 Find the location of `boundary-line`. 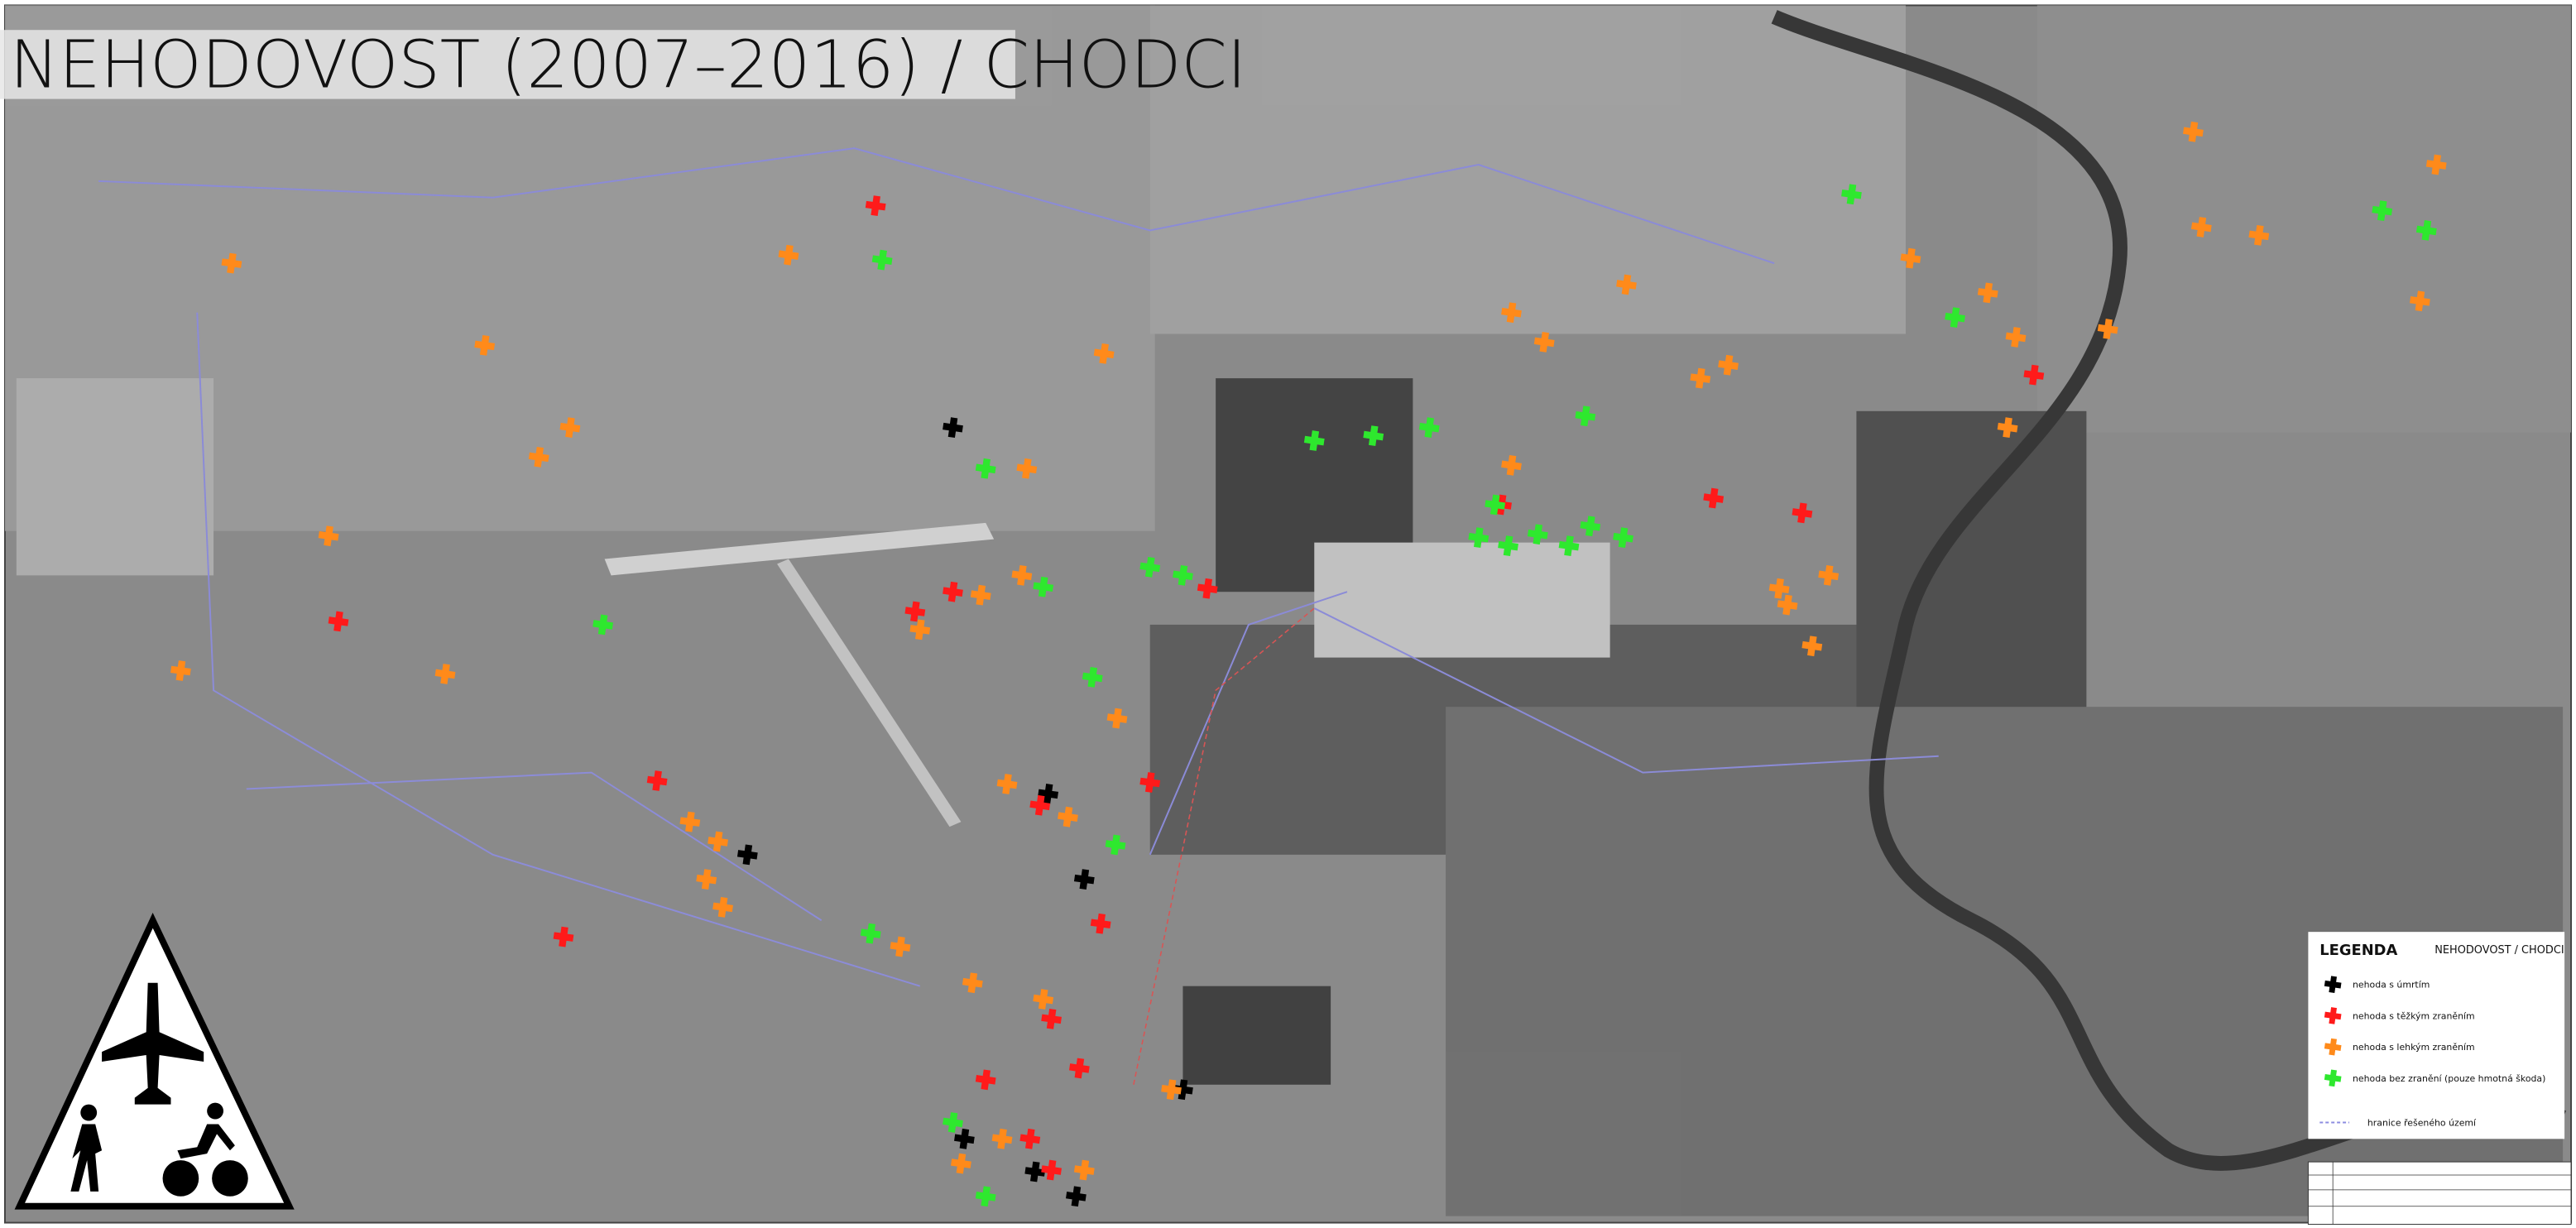

boundary-line is located at coordinates (1224, 846).